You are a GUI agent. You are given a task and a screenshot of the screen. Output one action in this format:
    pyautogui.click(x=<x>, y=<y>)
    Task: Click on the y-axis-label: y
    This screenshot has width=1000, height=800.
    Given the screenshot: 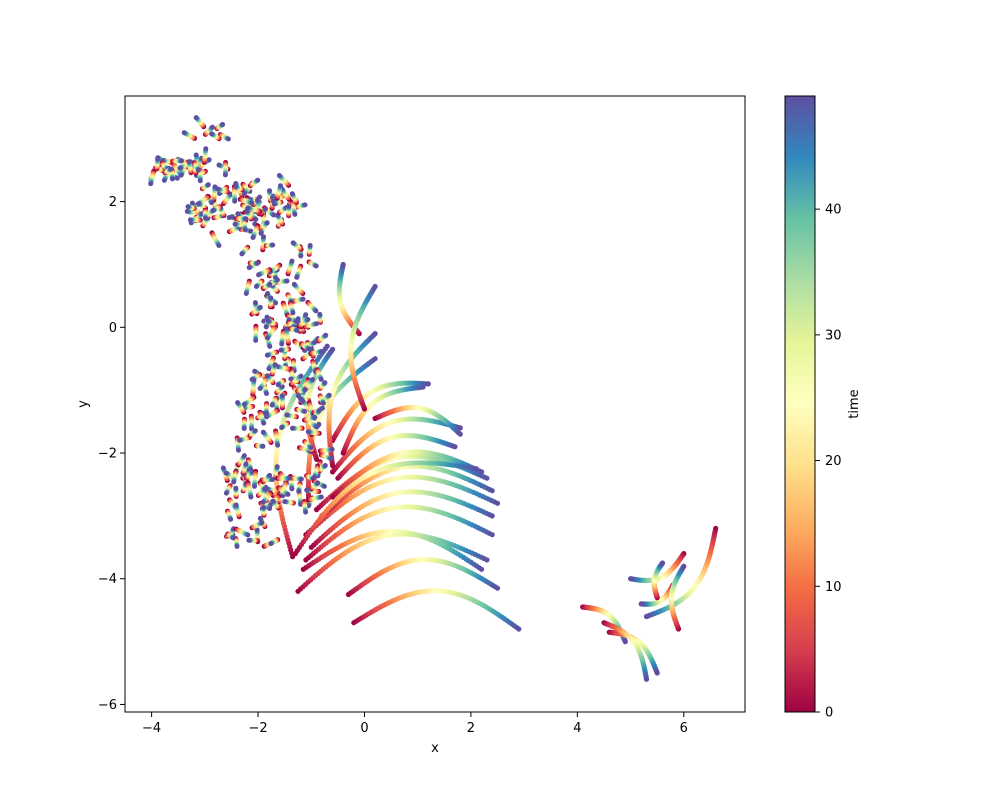 What is the action you would take?
    pyautogui.click(x=83, y=404)
    